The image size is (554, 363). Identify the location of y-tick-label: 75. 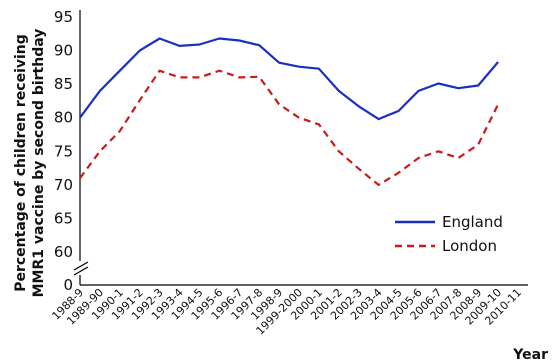
(63, 151).